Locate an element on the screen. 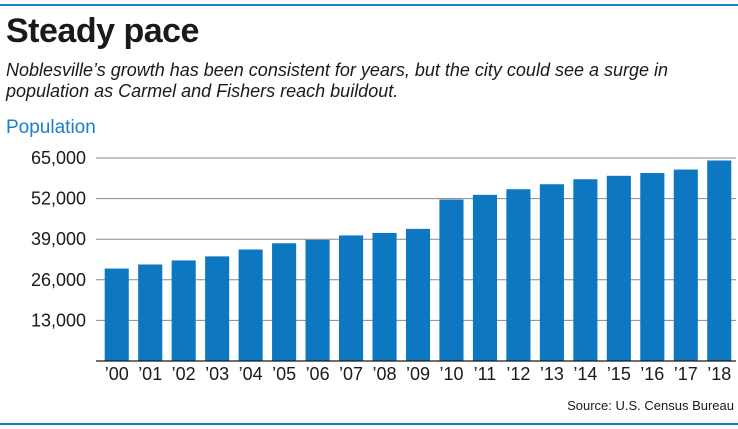 The image size is (738, 429). chart-title: Steady pace is located at coordinates (102, 31).